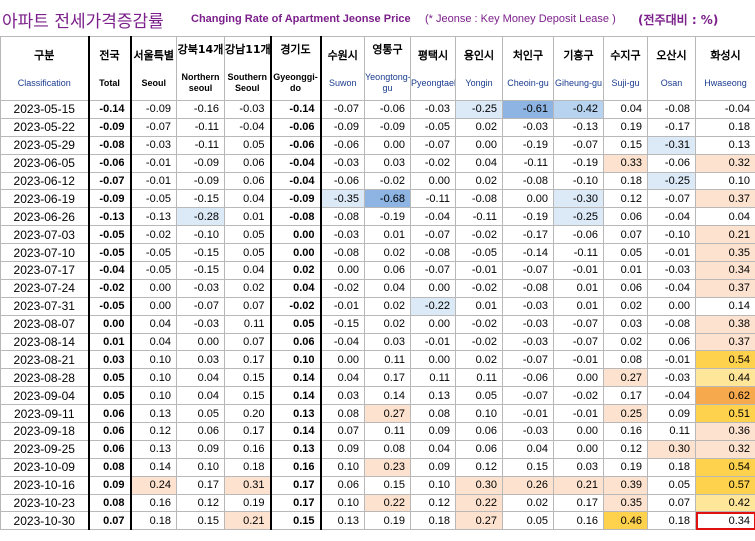 The width and height of the screenshot is (755, 541). What do you see at coordinates (248, 324) in the screenshot?
I see `value-cell: 0.11` at bounding box center [248, 324].